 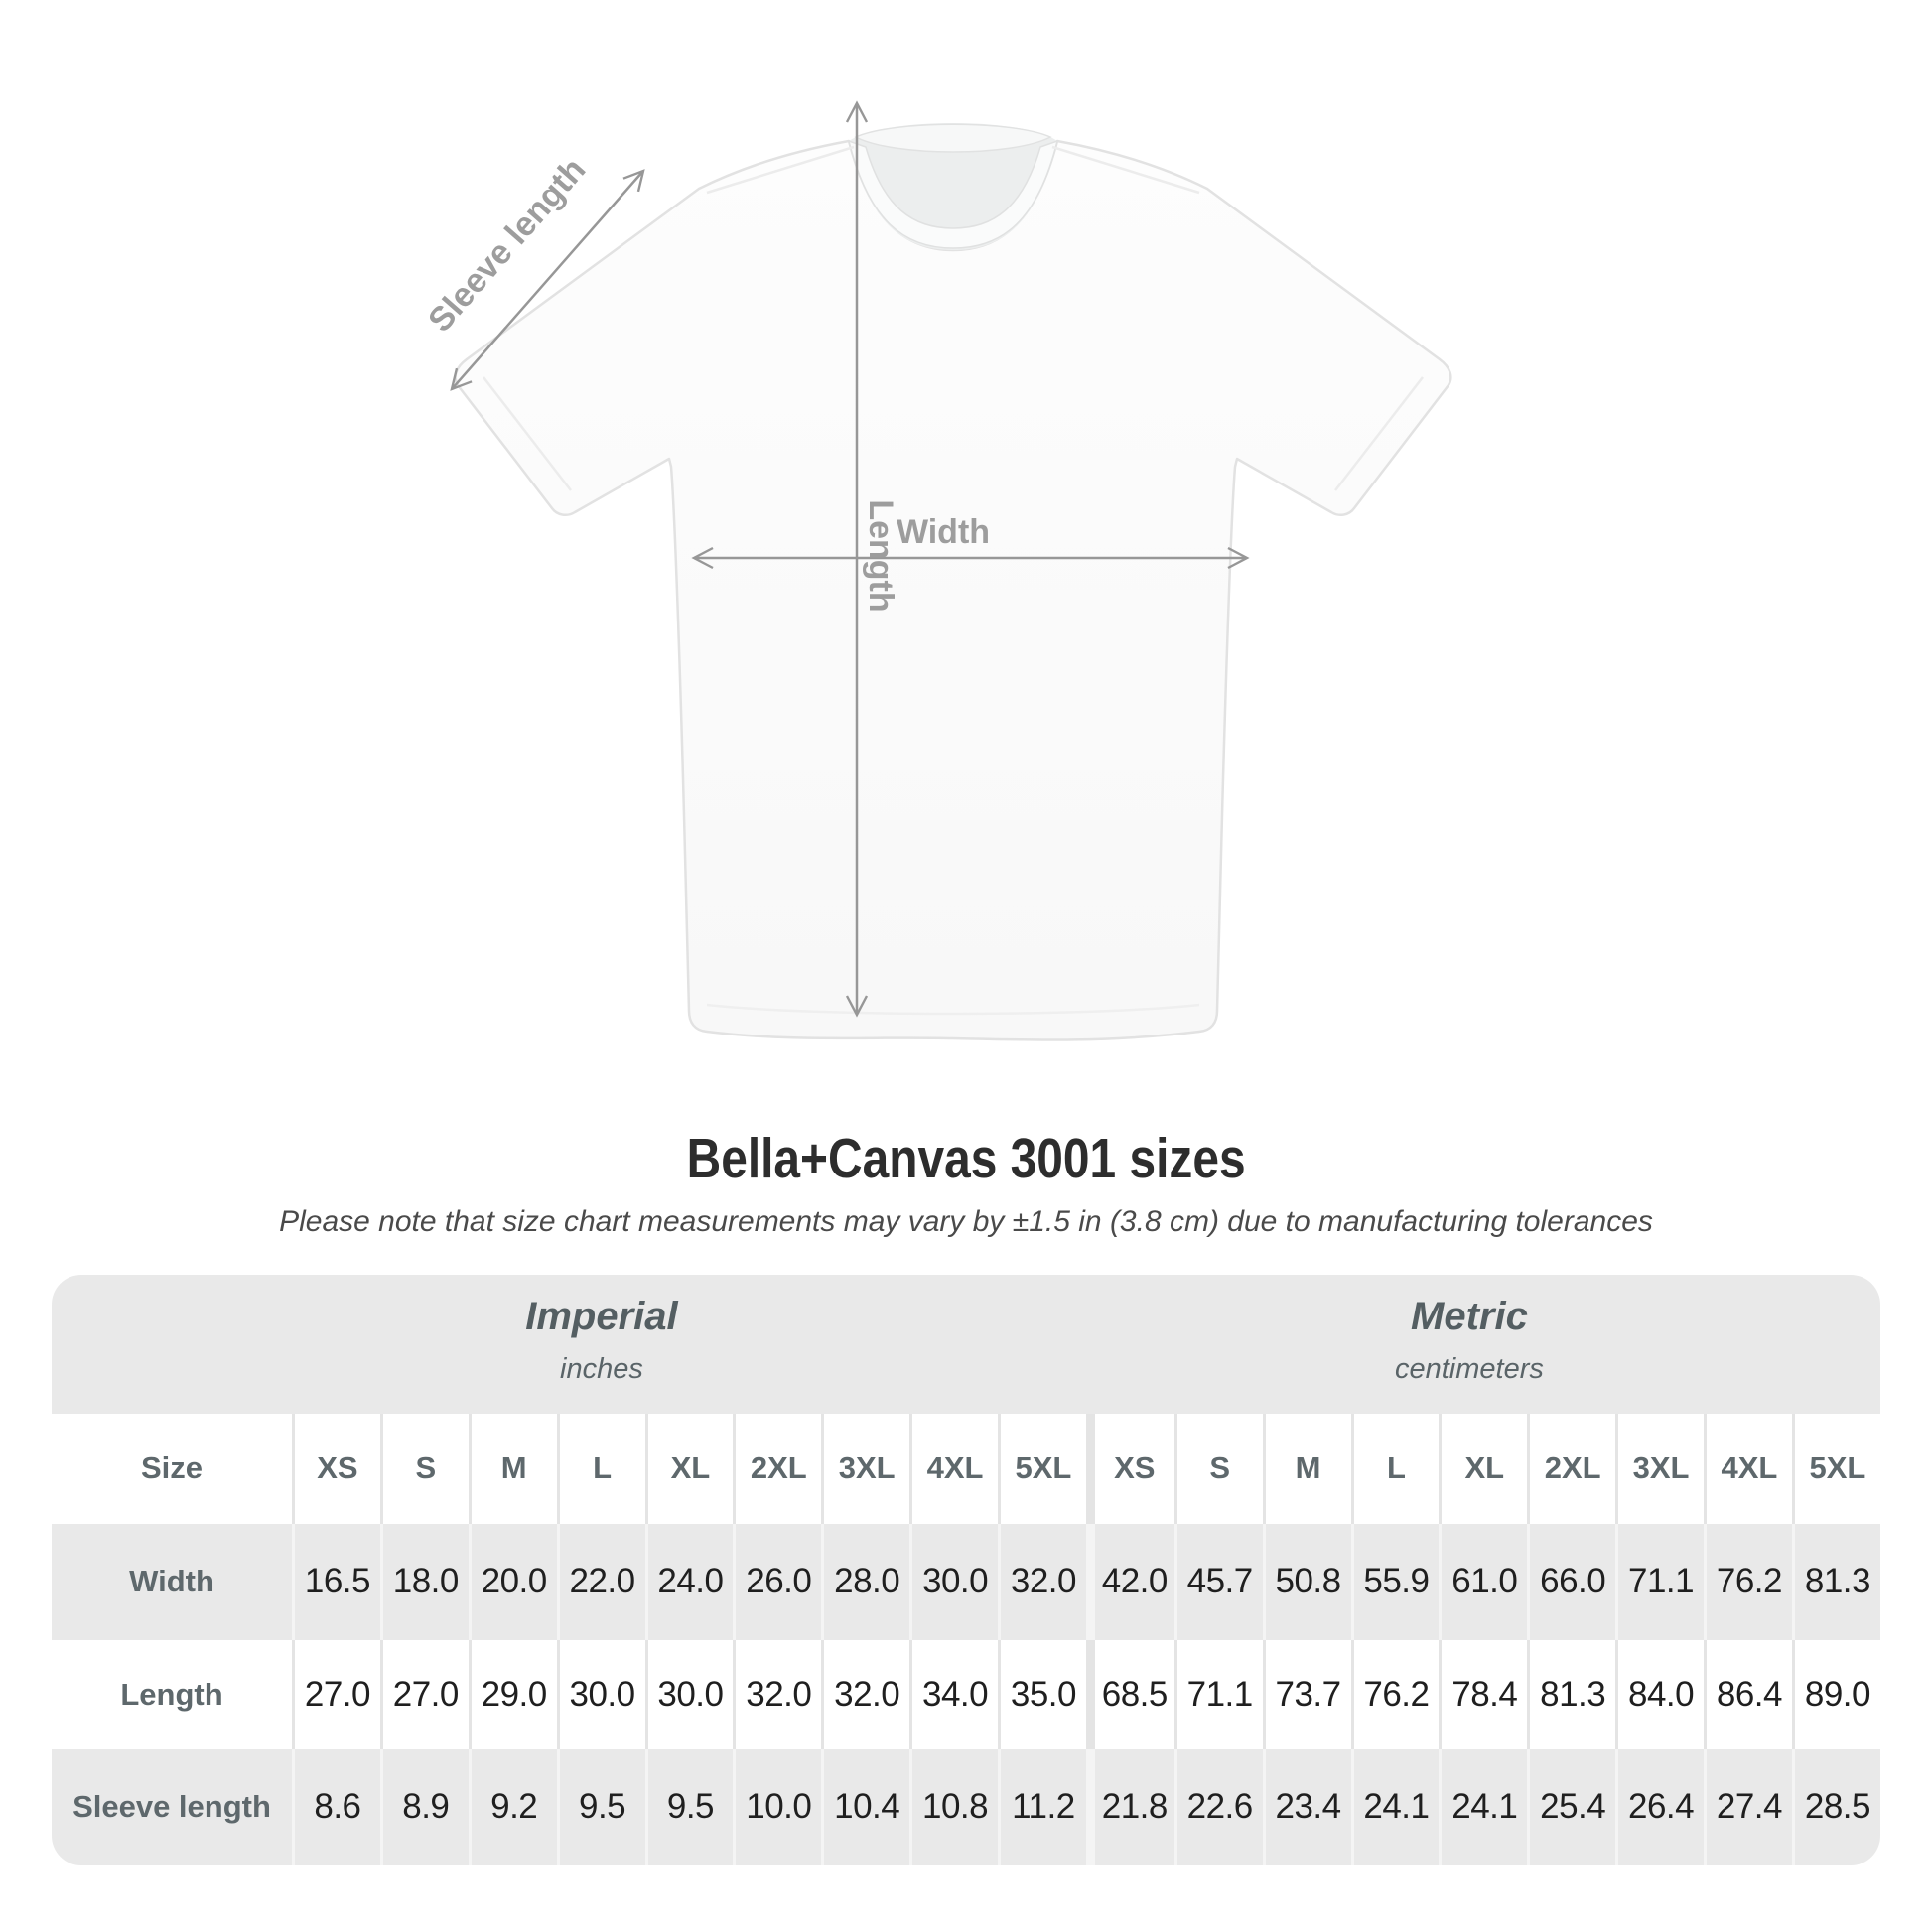 I want to click on size-header-metric-3xl: 3XL, so click(x=1660, y=1469).